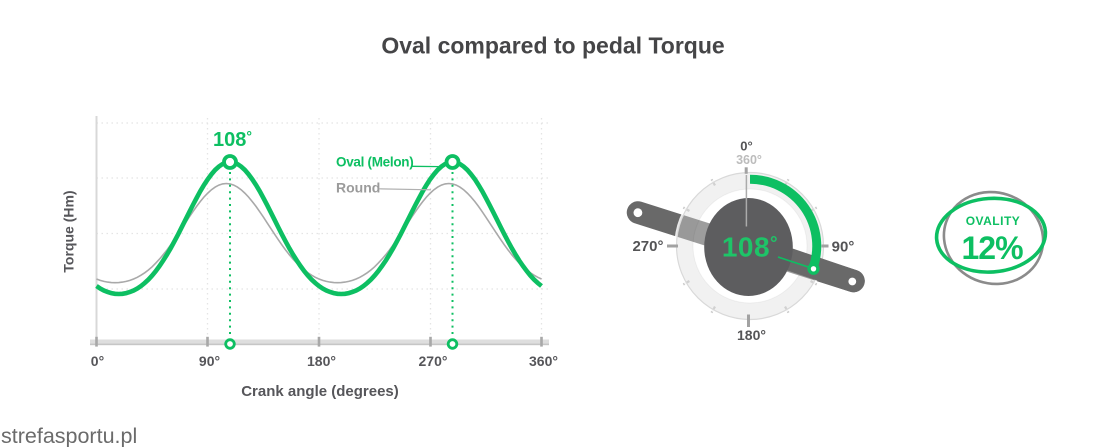 The height and width of the screenshot is (447, 1116). I want to click on svg-text: Round, so click(358, 188).